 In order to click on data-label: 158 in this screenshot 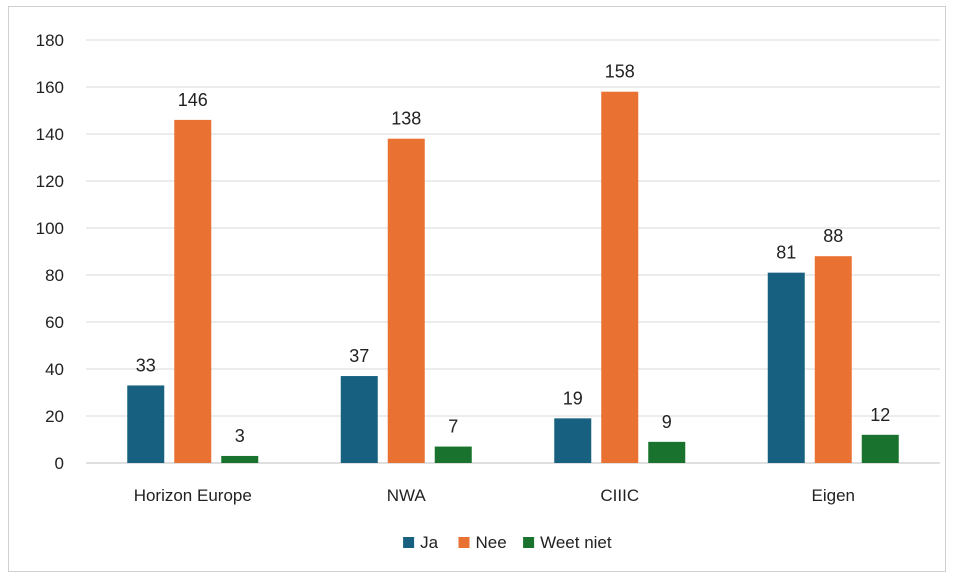, I will do `click(620, 72)`.